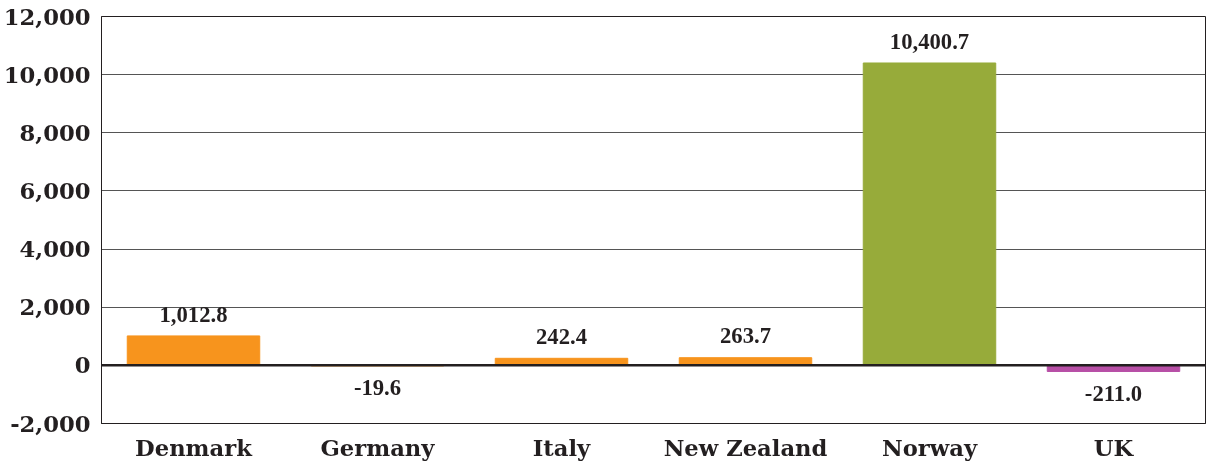 The height and width of the screenshot is (463, 1213). I want to click on x-tick-label: Italy, so click(562, 447).